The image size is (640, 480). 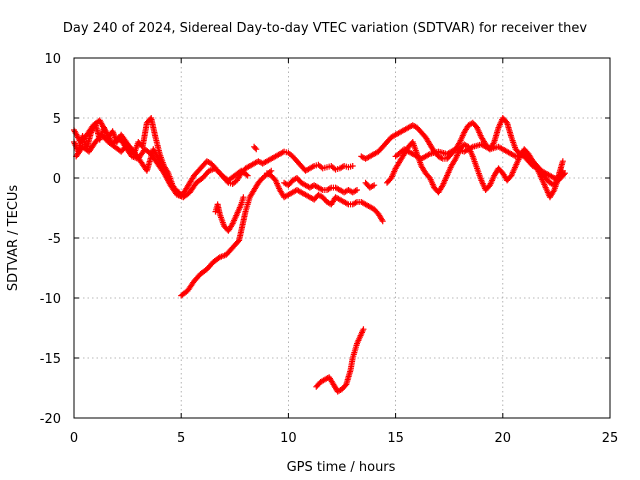 I want to click on y-tick-label: 5, so click(x=57, y=119).